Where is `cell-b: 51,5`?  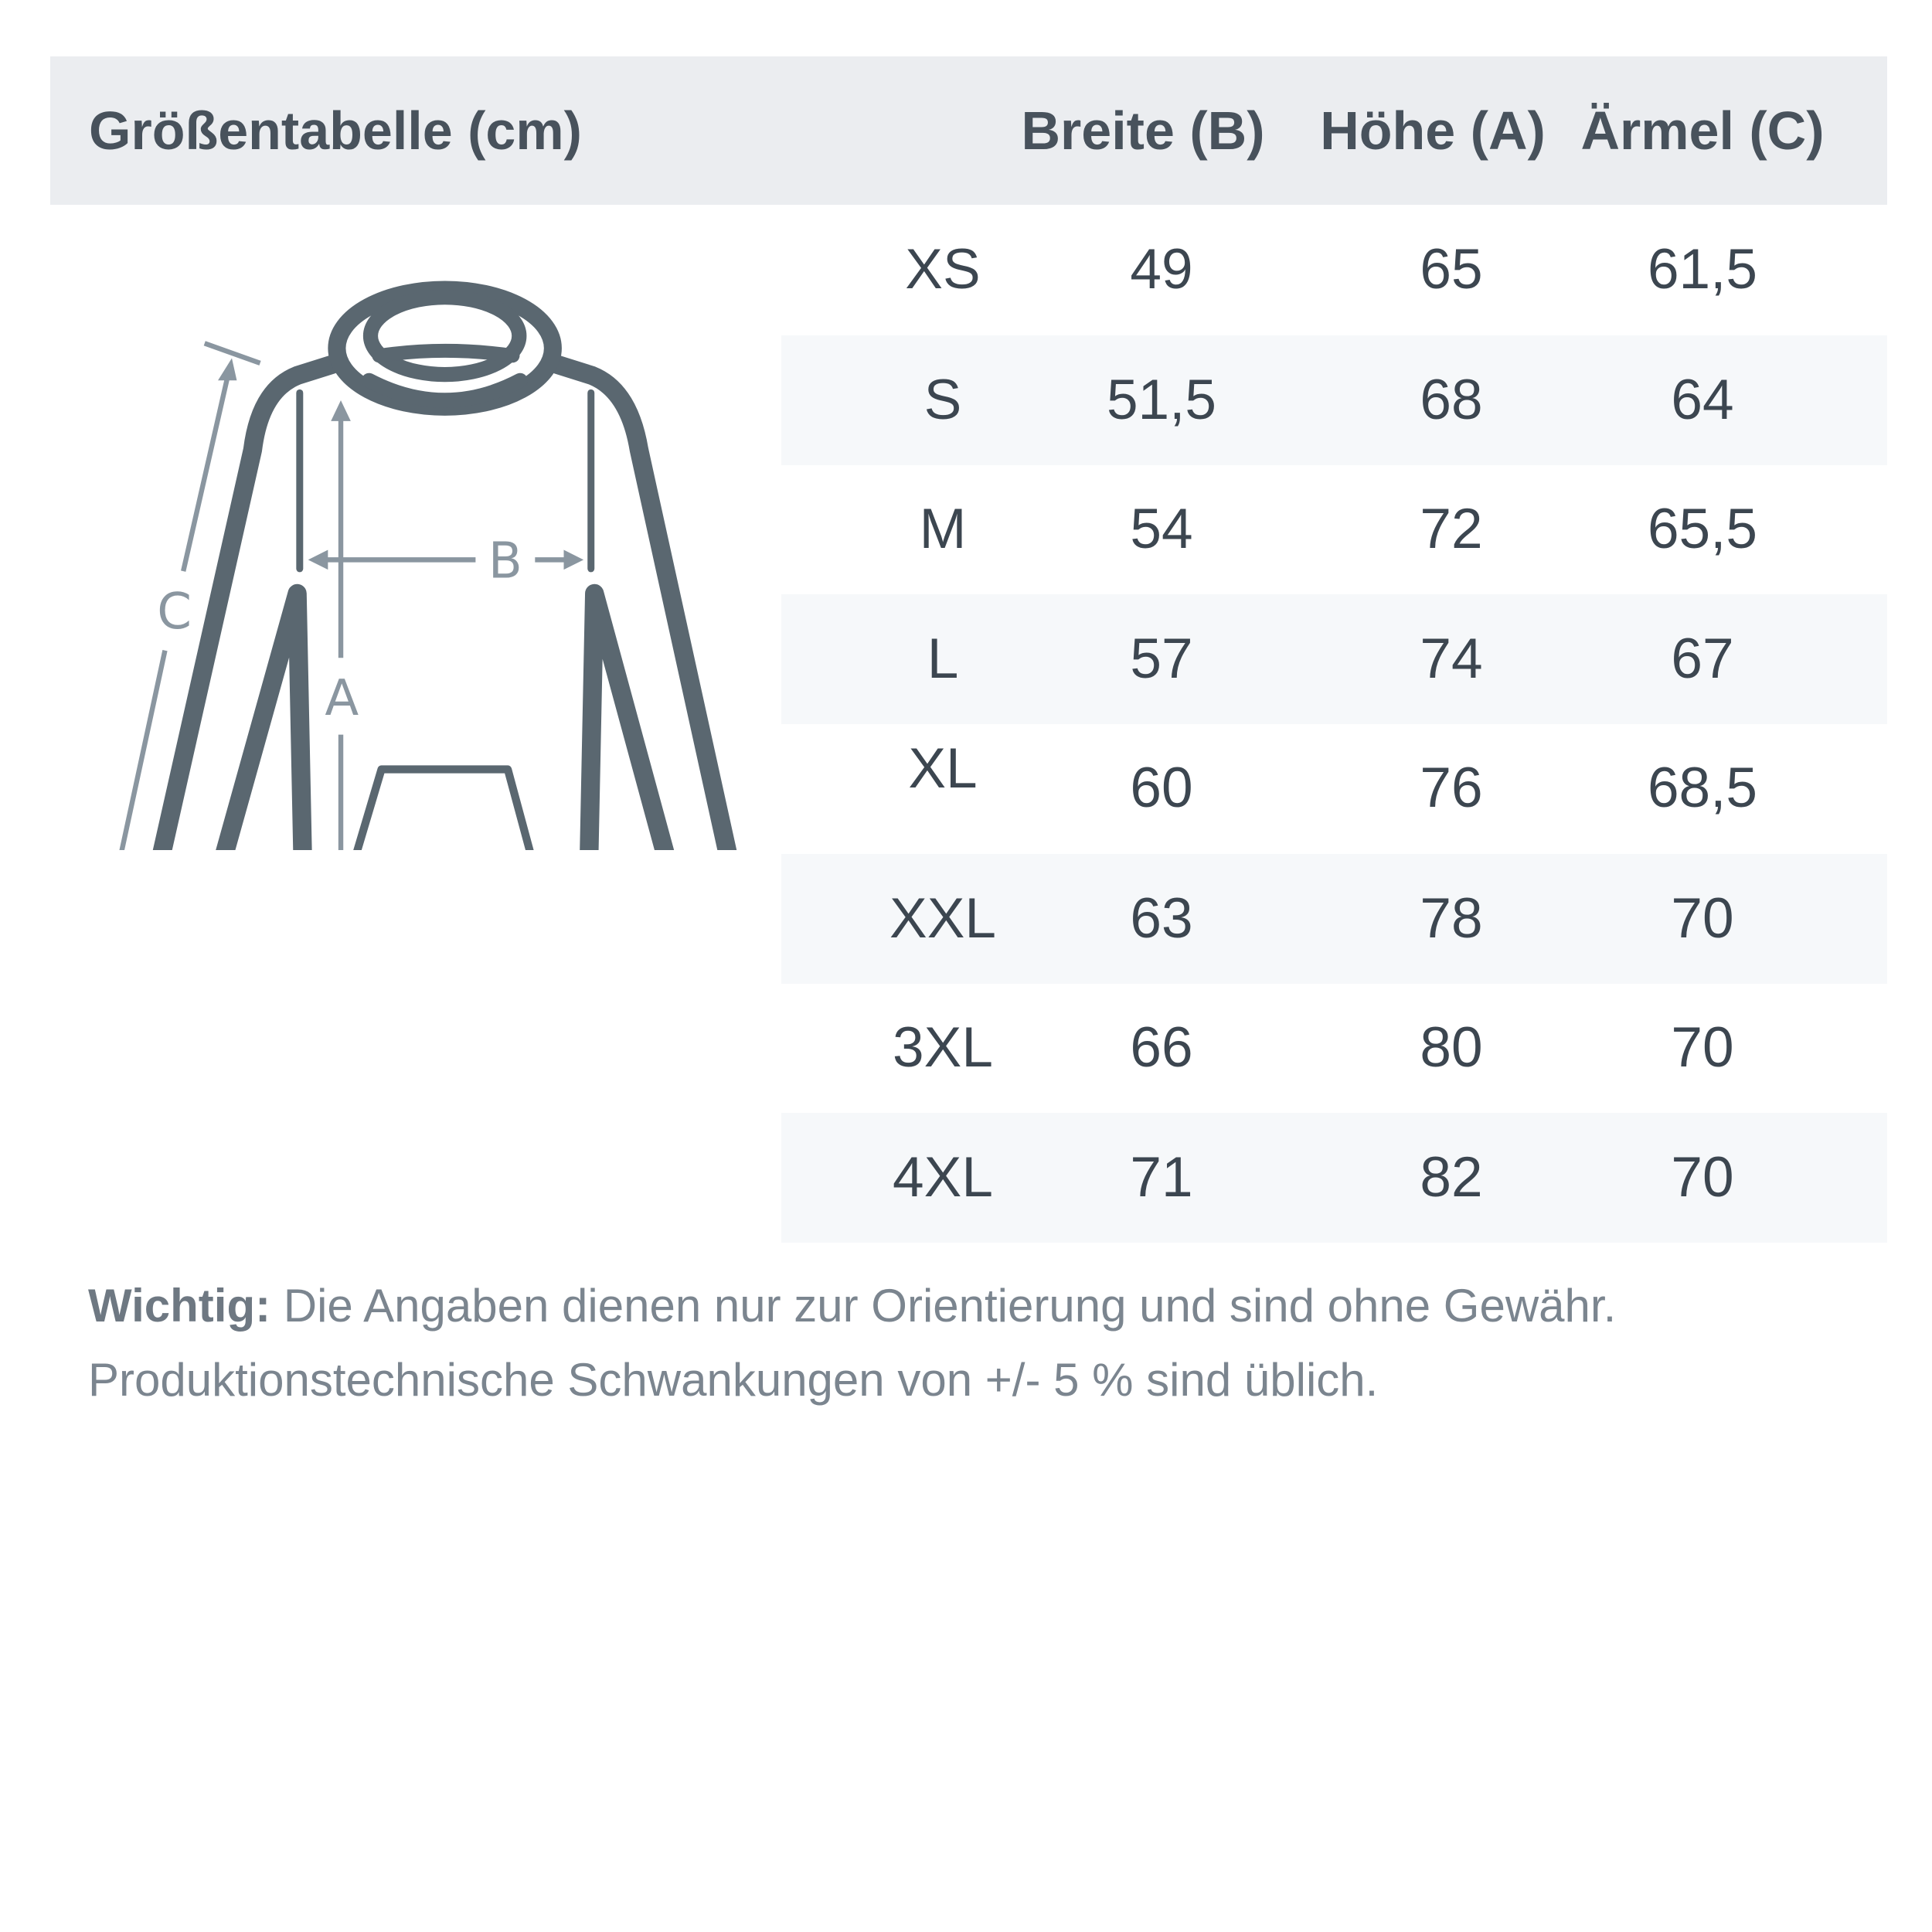
cell-b: 51,5 is located at coordinates (1162, 400).